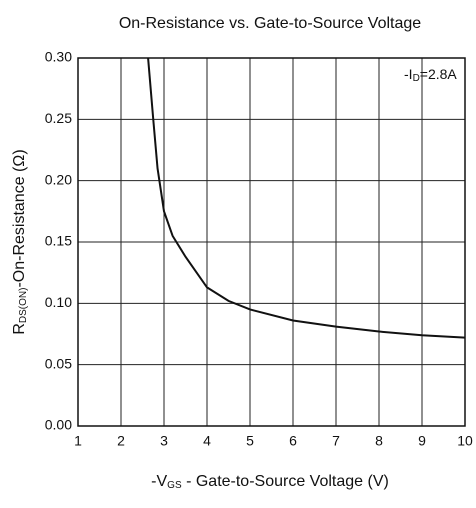 The width and height of the screenshot is (476, 508). What do you see at coordinates (159, 481) in the screenshot?
I see `x-label-prefix: -V` at bounding box center [159, 481].